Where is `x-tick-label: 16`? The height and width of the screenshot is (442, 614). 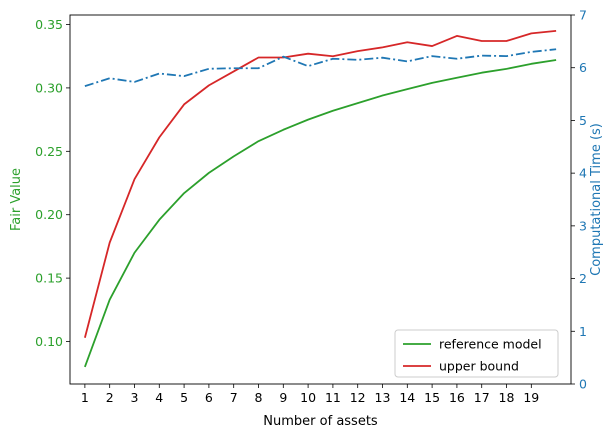 x-tick-label: 16 is located at coordinates (457, 397).